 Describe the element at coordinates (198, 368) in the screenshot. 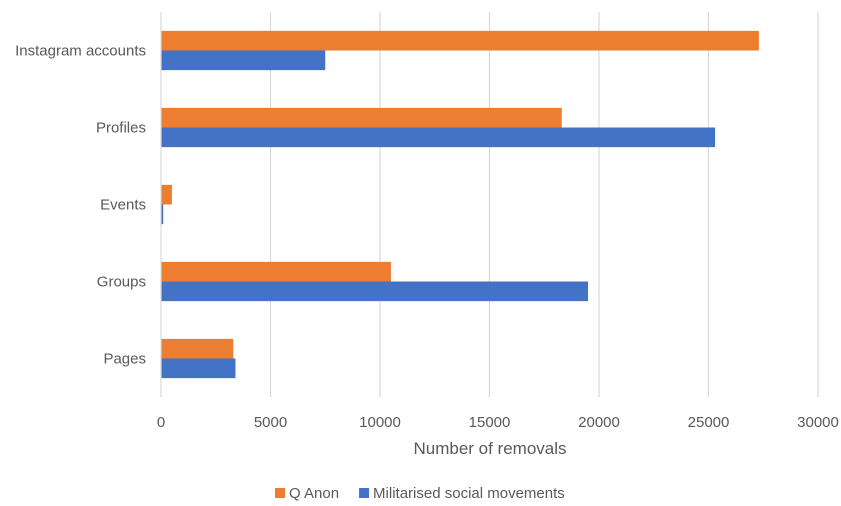

I see `bar-militarised-social-movements-pages` at that location.